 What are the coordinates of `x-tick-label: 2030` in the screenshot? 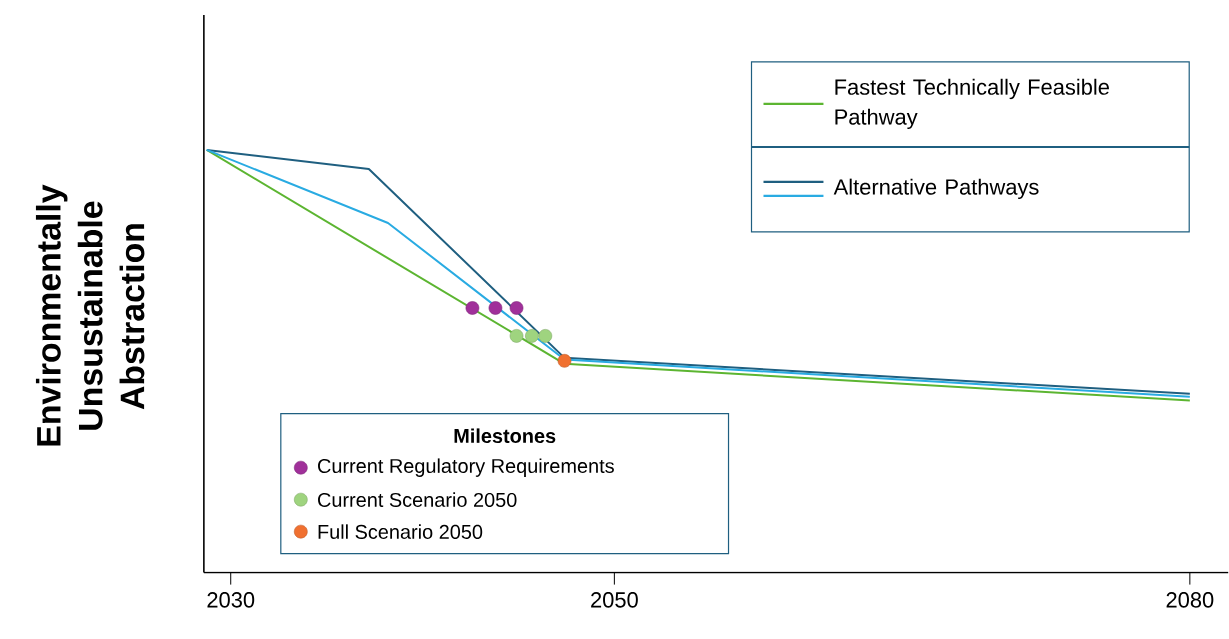 It's located at (231, 600).